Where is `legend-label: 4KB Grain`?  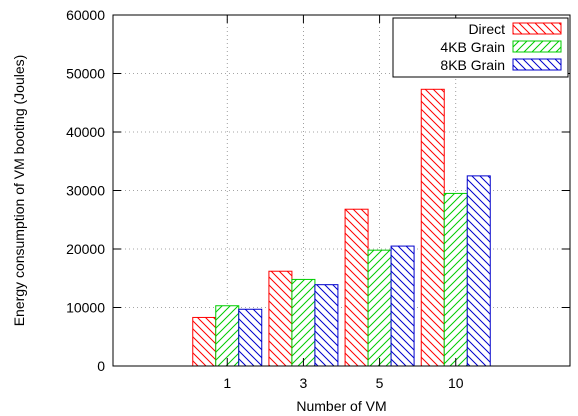 legend-label: 4KB Grain is located at coordinates (472, 47).